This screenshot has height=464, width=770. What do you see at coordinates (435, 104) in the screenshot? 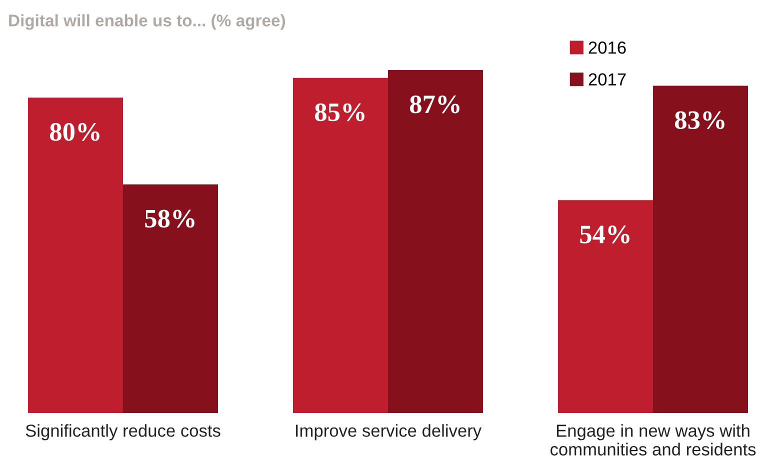
I see `data-label: 87%` at bounding box center [435, 104].